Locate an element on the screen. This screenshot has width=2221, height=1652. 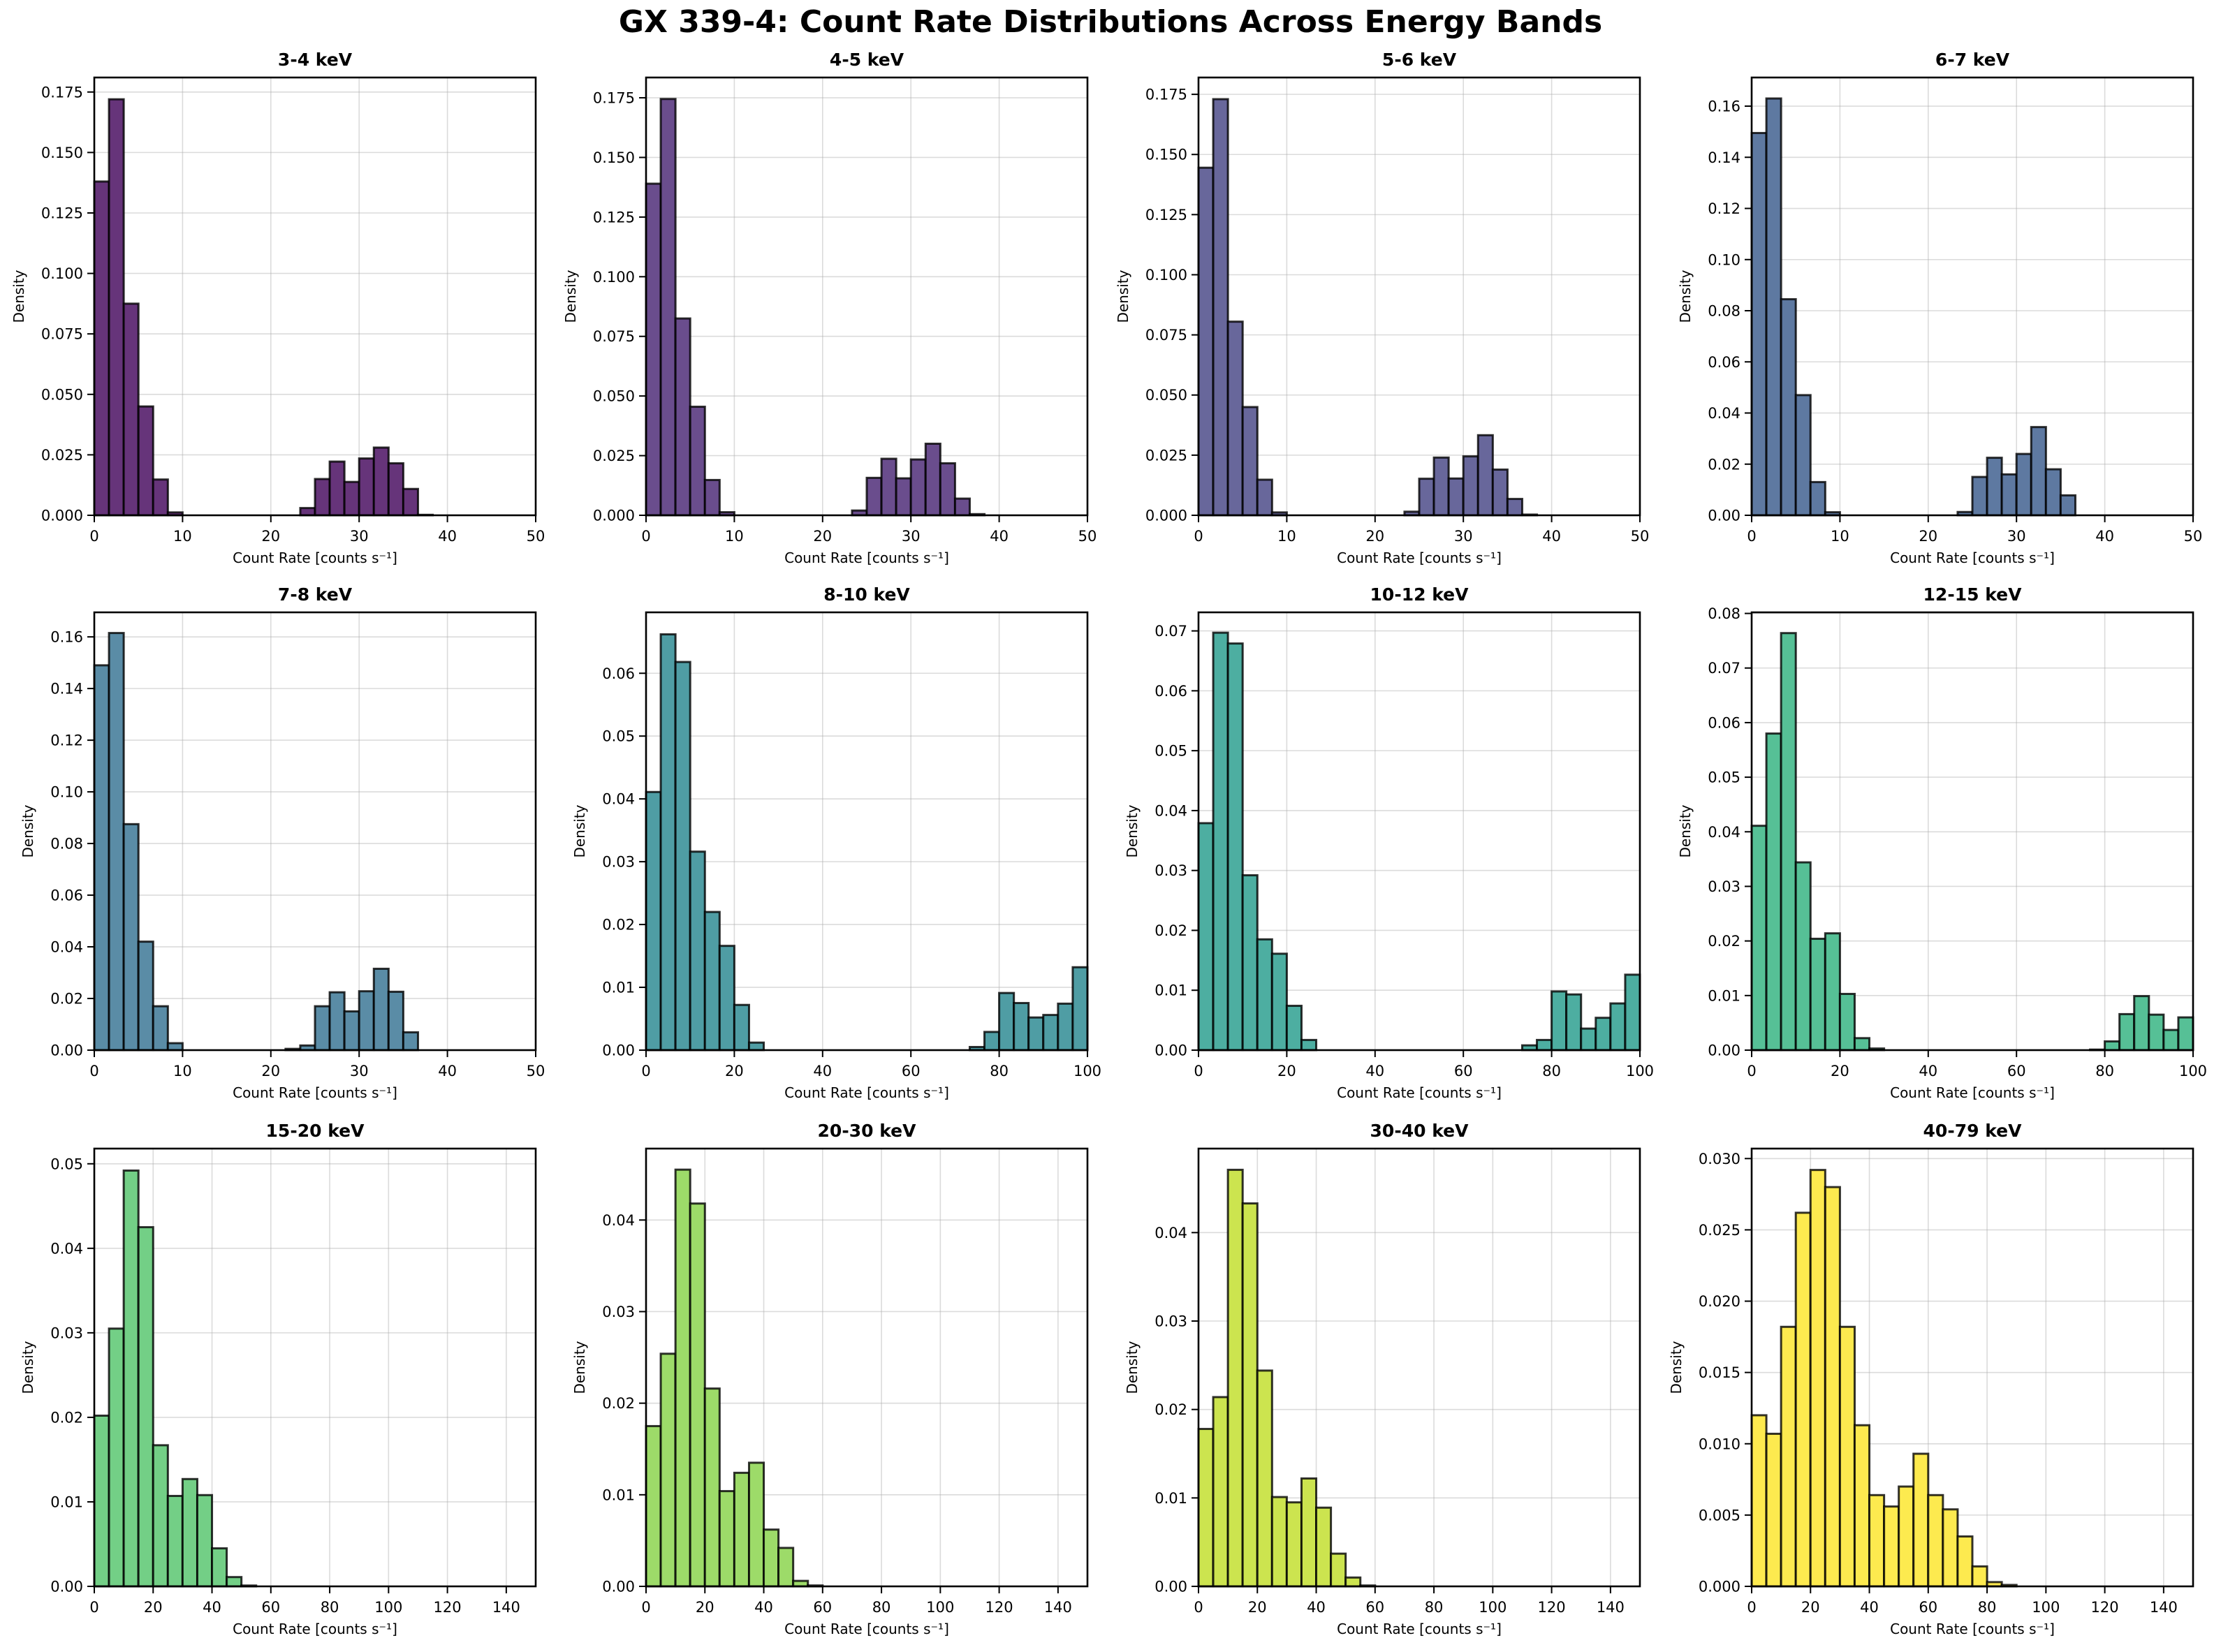
y-tick-label: 0.015 is located at coordinates (1719, 1372).